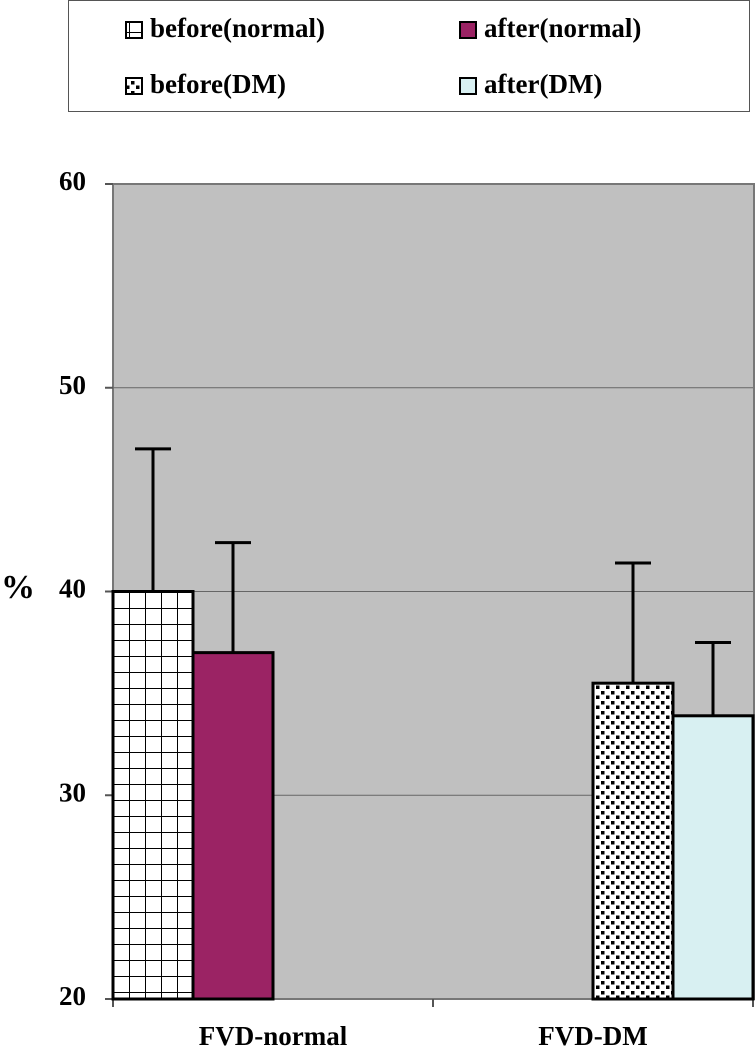 This screenshot has height=1051, width=756. I want to click on legend-label: after(normal), so click(562, 28).